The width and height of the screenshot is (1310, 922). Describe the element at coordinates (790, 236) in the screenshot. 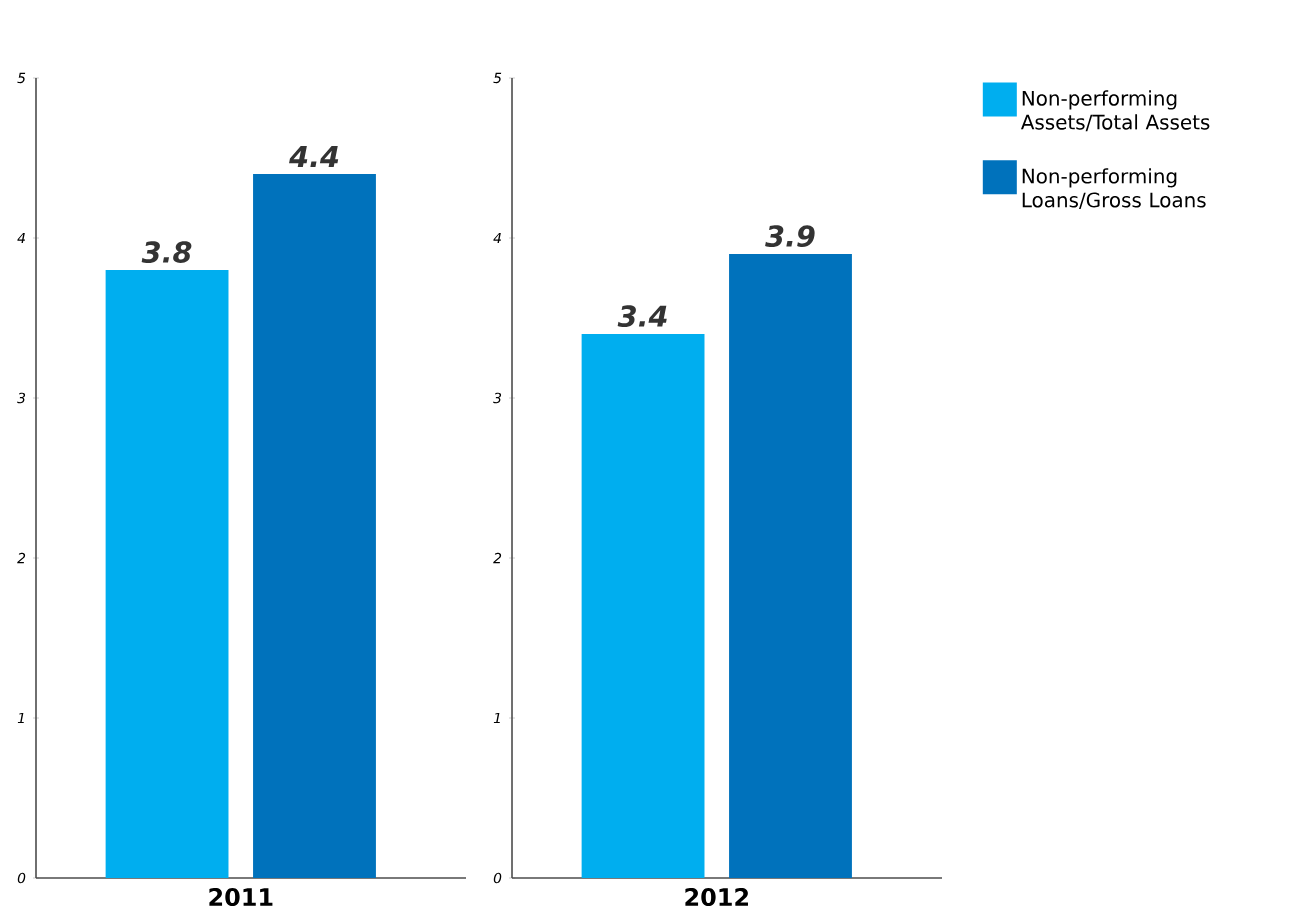

I see `data-label: 3.9` at that location.